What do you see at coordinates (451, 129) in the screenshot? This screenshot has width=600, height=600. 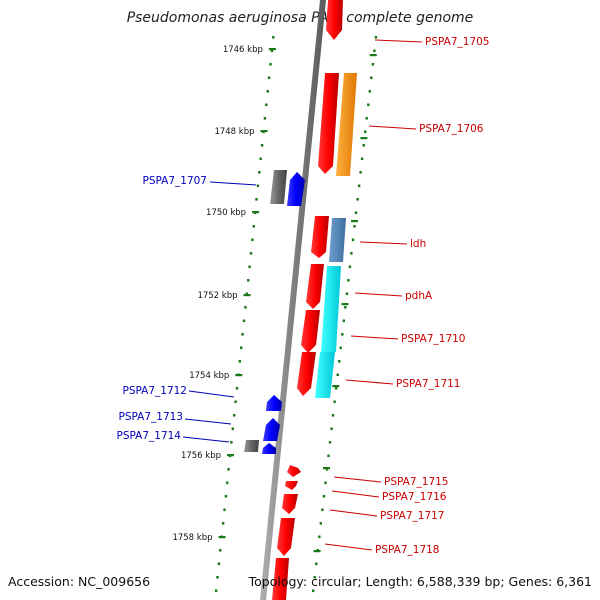 I see `gene-label-PSPA7_1706: PSPA7_1706` at bounding box center [451, 129].